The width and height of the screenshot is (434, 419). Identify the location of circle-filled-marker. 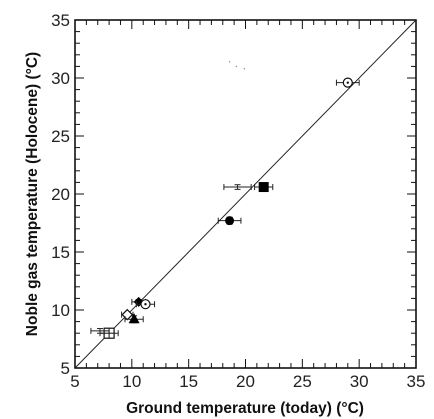
(230, 221).